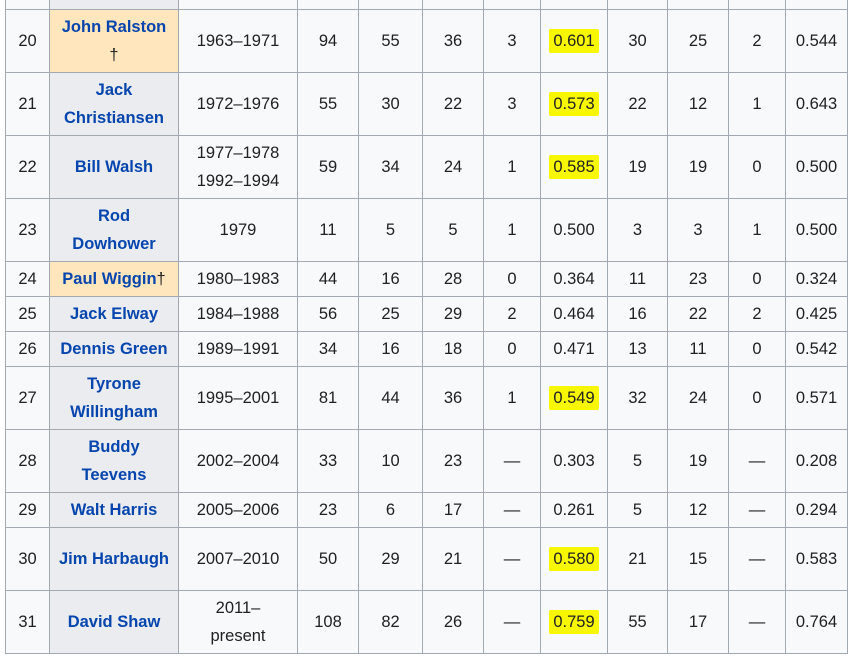 The height and width of the screenshot is (670, 865). Describe the element at coordinates (698, 622) in the screenshot. I see `conf-losses-cell: 17` at that location.